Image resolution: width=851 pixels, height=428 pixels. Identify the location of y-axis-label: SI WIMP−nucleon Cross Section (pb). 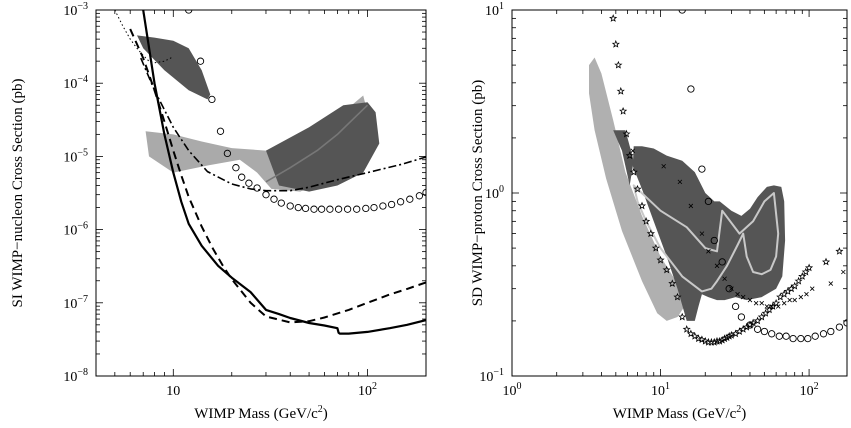
(18, 192).